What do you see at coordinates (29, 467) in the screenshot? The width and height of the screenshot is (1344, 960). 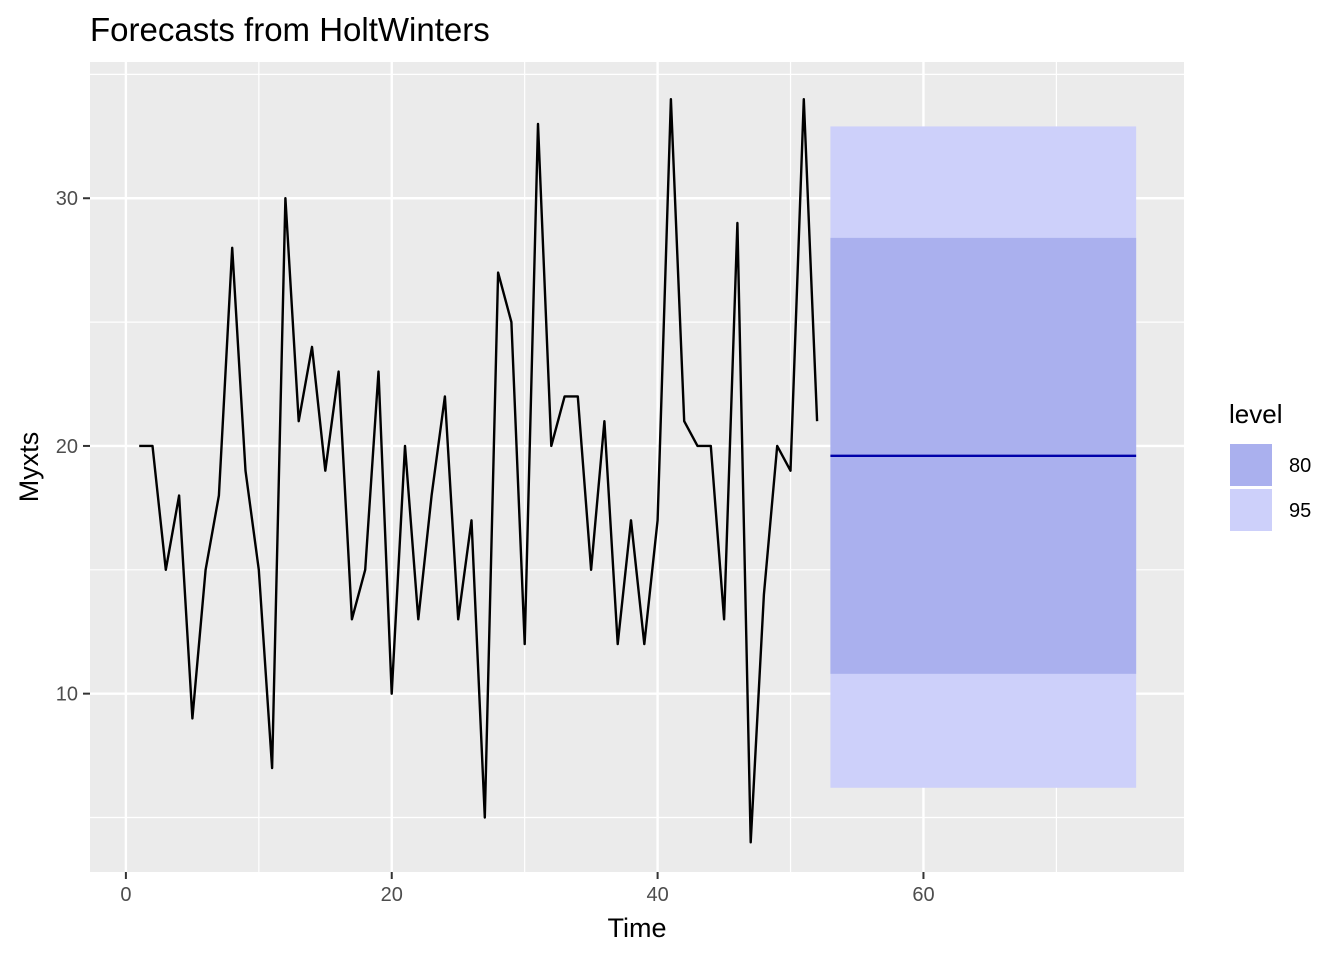 I see `y-axis-title: Myxts` at bounding box center [29, 467].